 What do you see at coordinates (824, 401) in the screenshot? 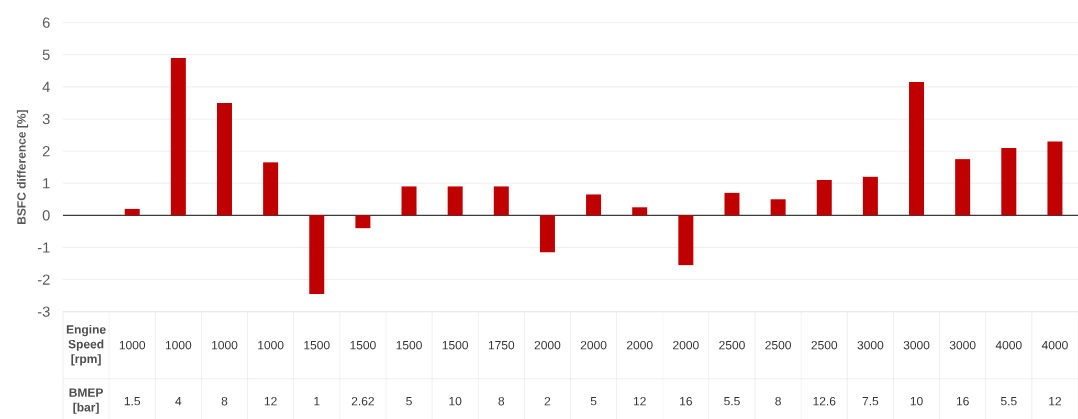
I see `text: 12.6` at bounding box center [824, 401].